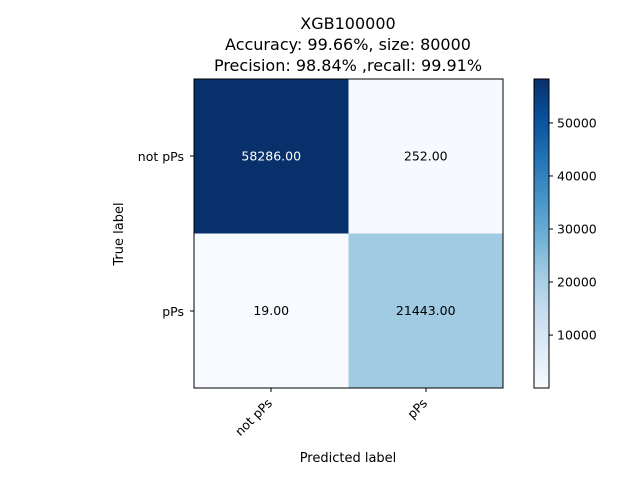 This screenshot has height=480, width=640. I want to click on colorbar: 10000 20000 30000 40000 50000, so click(565, 233).